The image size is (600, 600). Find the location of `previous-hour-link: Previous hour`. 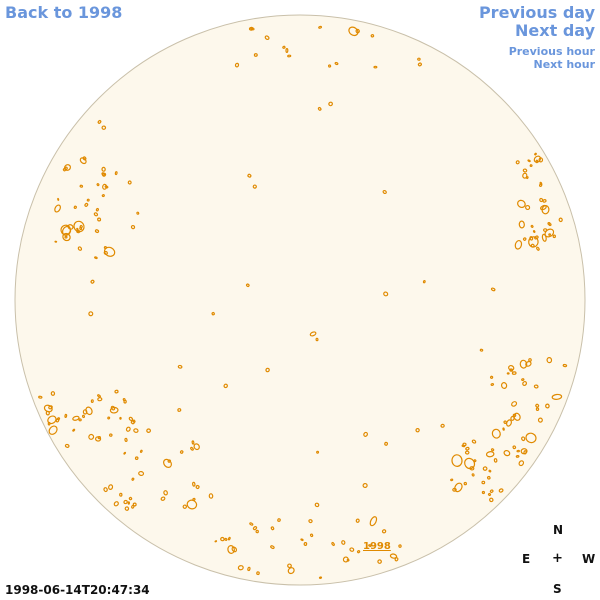

previous-hour-link: Previous hour is located at coordinates (551, 51).